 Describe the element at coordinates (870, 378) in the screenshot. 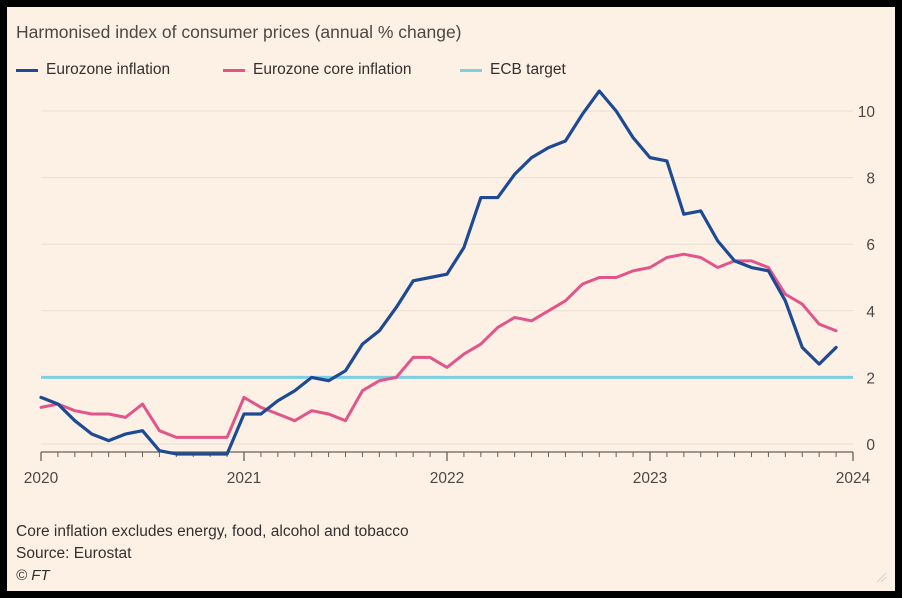

I see `y-tick-label-2: 2` at that location.